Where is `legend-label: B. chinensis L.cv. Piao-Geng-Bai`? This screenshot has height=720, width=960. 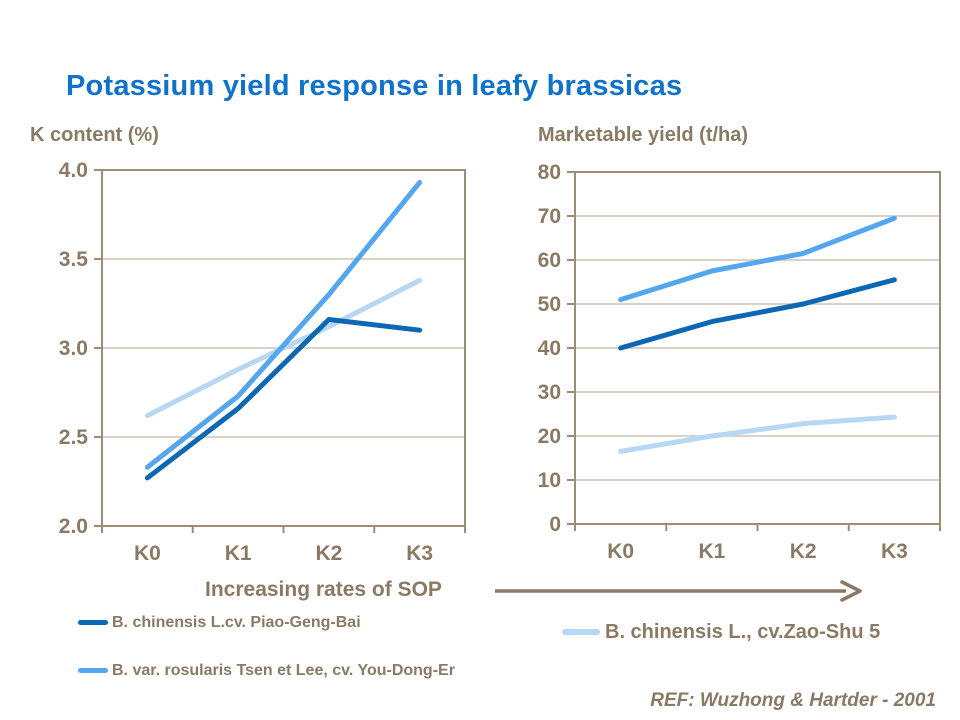 legend-label: B. chinensis L.cv. Piao-Geng-Bai is located at coordinates (236, 622).